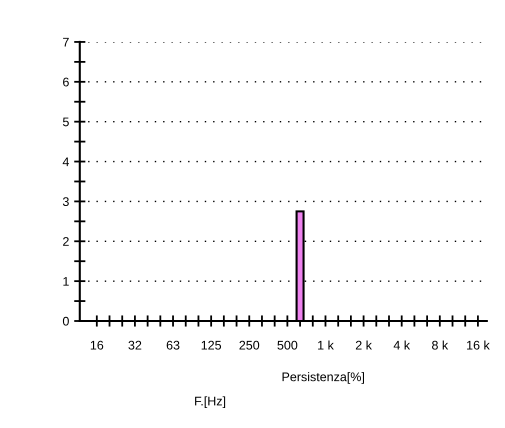  Describe the element at coordinates (66, 281) in the screenshot. I see `y-tick-label: 1` at that location.